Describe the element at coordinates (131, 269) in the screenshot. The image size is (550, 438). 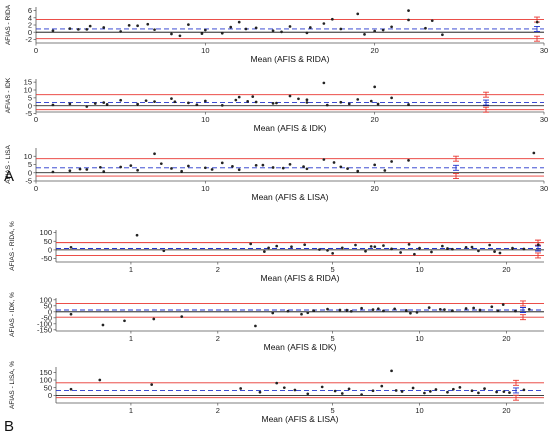
I see `x-tick-label: 1` at that location.